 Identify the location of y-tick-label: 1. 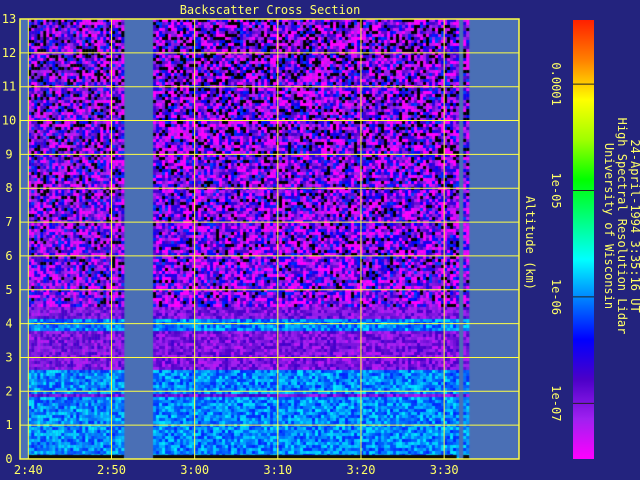
(8, 425).